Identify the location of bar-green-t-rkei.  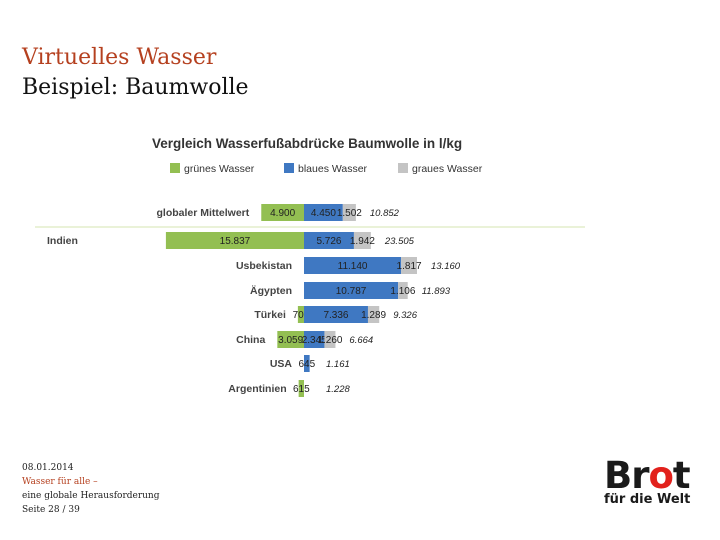
(300, 314).